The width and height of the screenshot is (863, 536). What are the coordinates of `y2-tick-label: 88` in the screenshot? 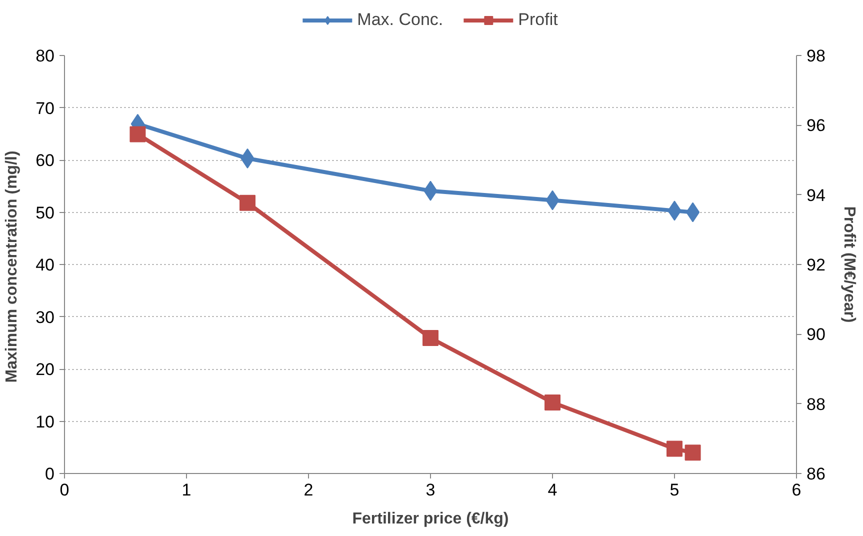 It's located at (816, 404).